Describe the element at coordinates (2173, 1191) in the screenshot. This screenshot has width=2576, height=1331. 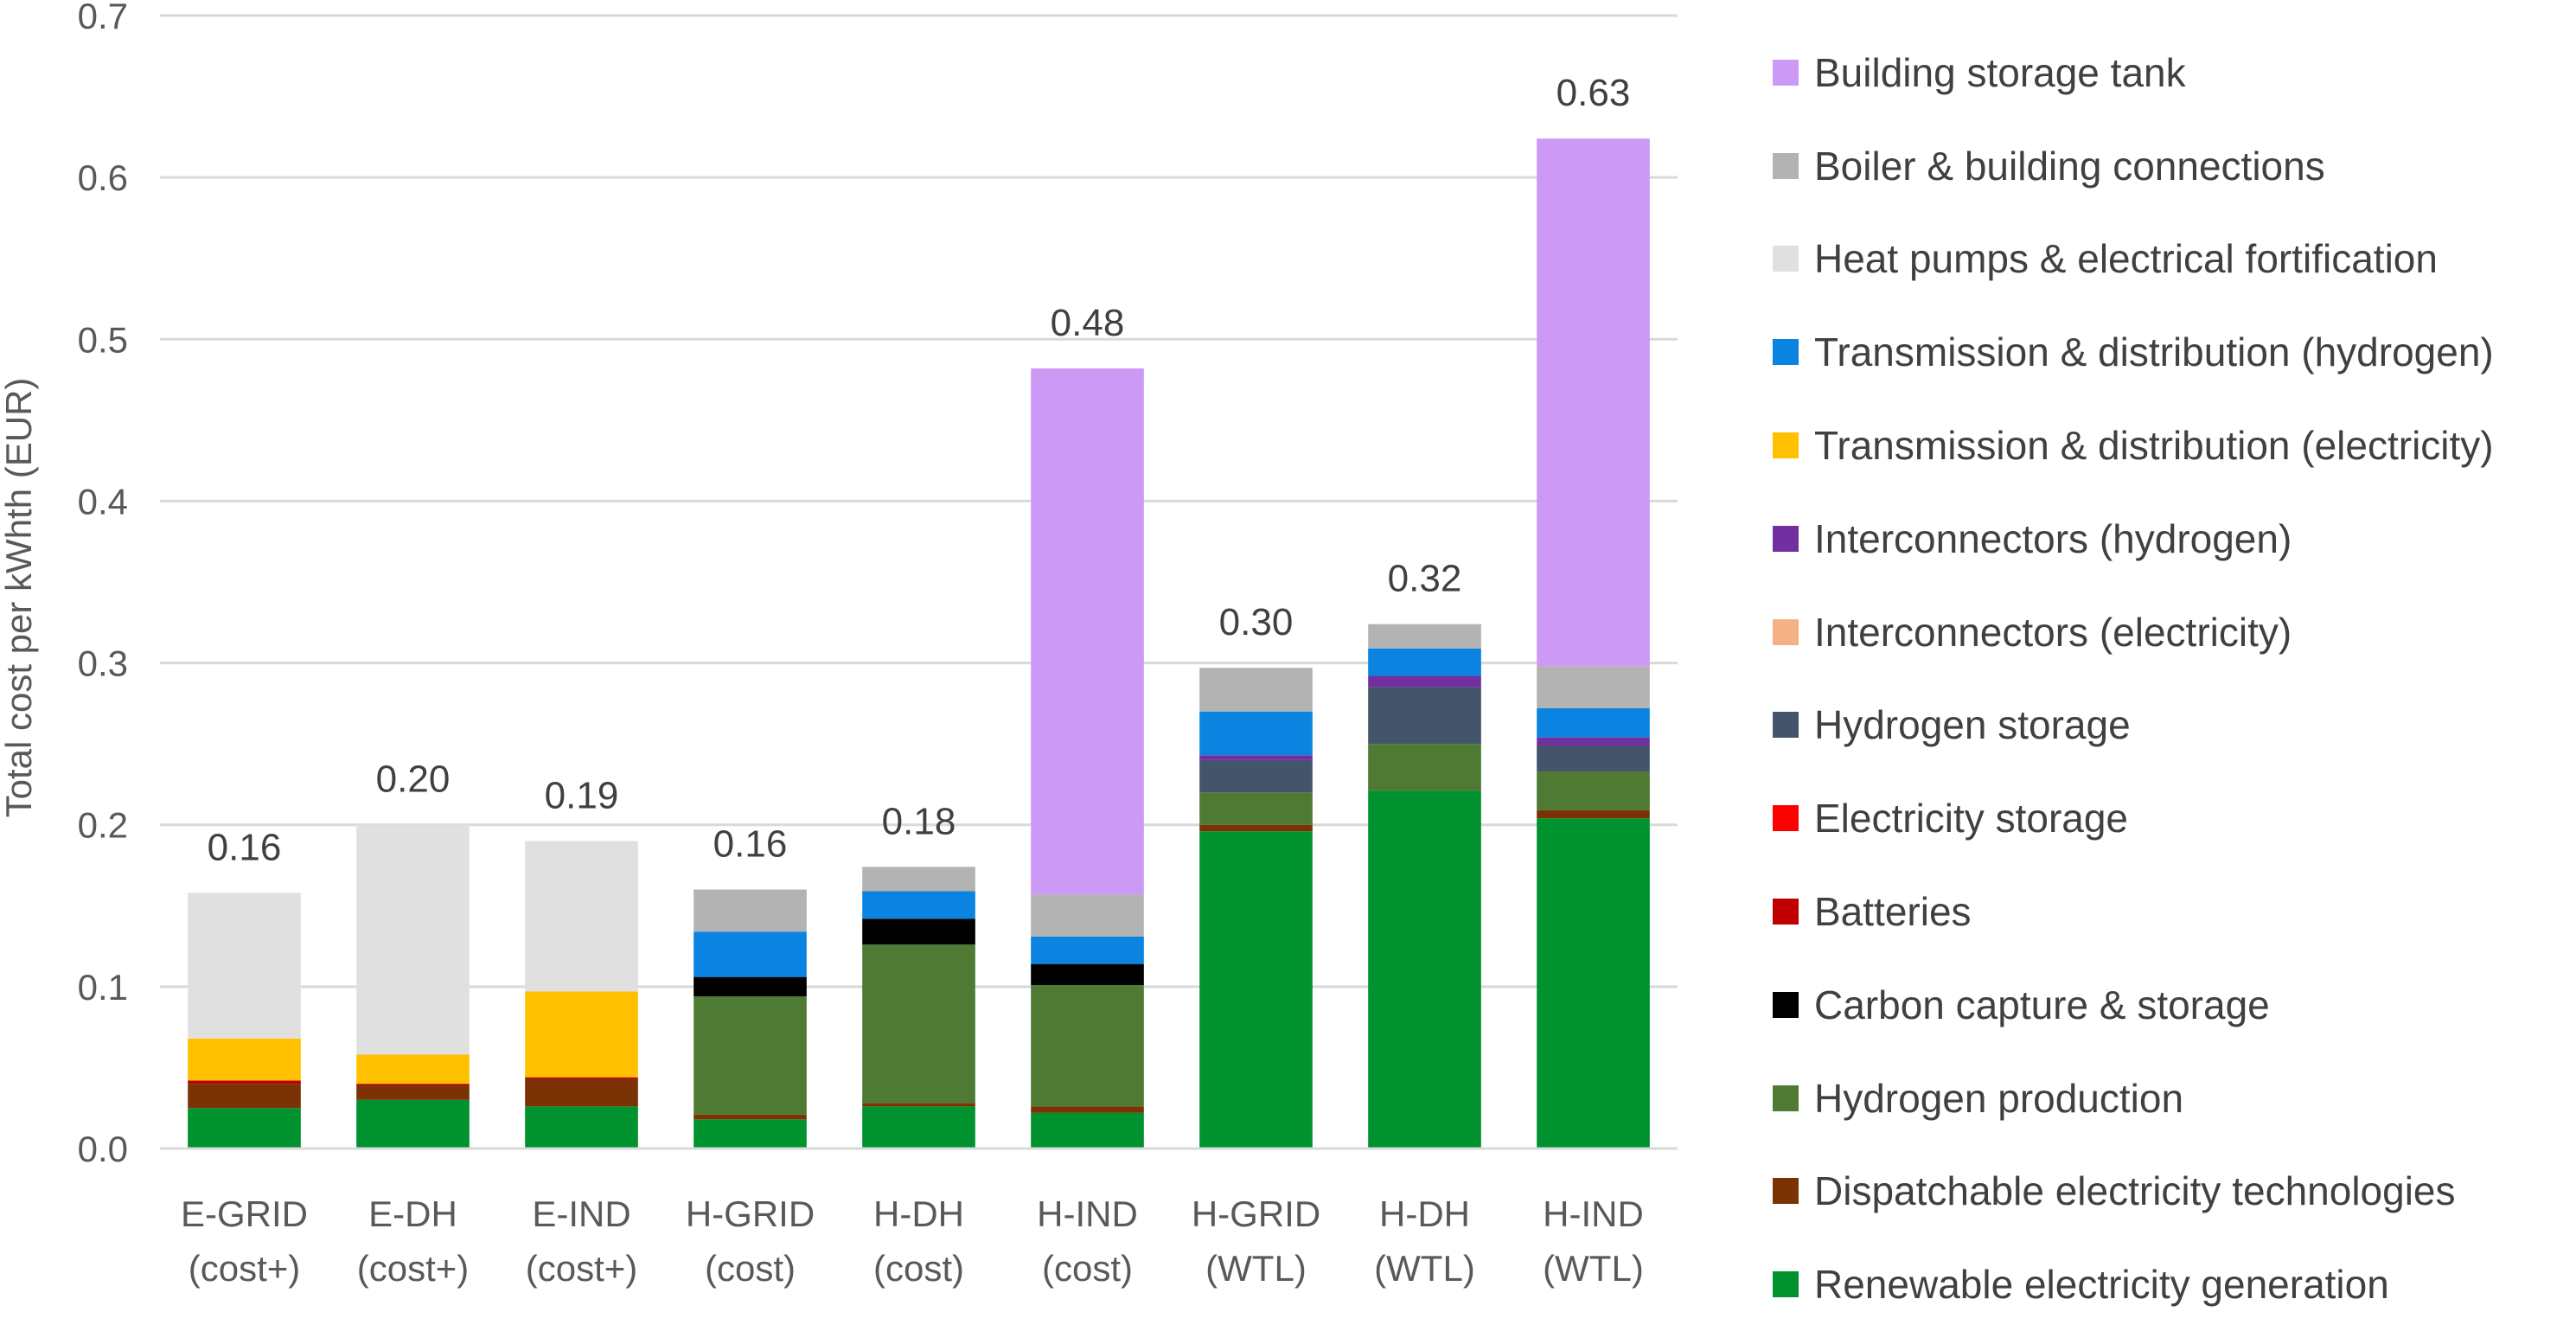
I see `legend-item: Dispatchable electricity technologies` at that location.